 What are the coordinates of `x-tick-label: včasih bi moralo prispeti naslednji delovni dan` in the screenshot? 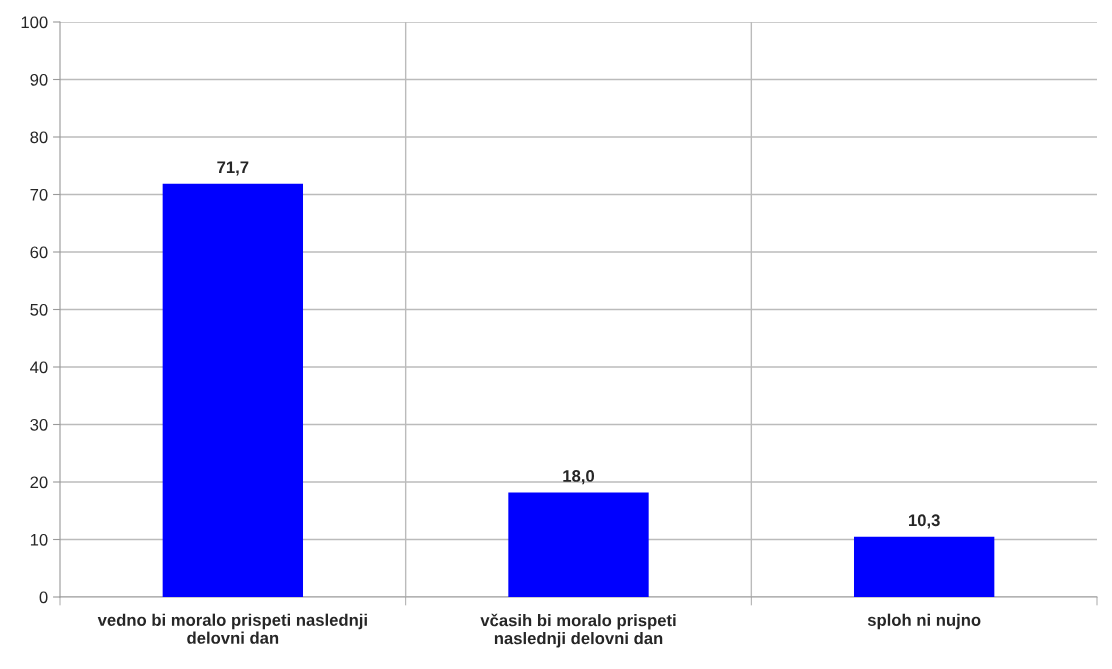 It's located at (578, 630).